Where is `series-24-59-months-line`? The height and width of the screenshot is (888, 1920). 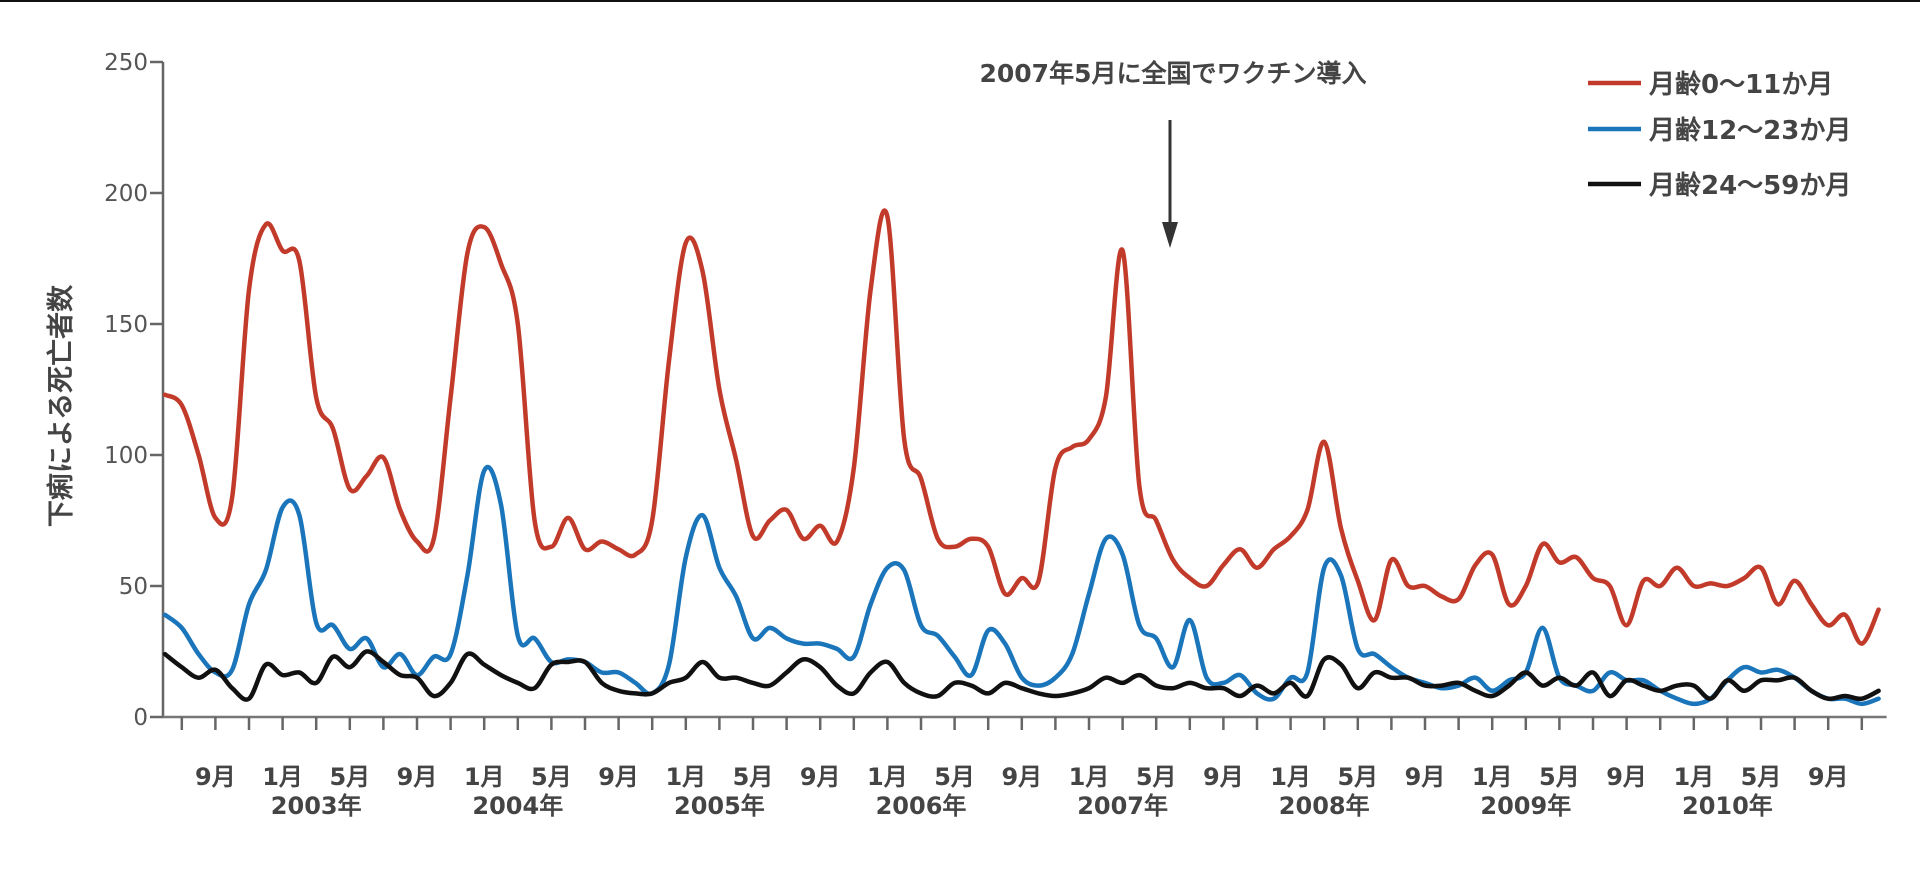 series-24-59-months-line is located at coordinates (1021, 675).